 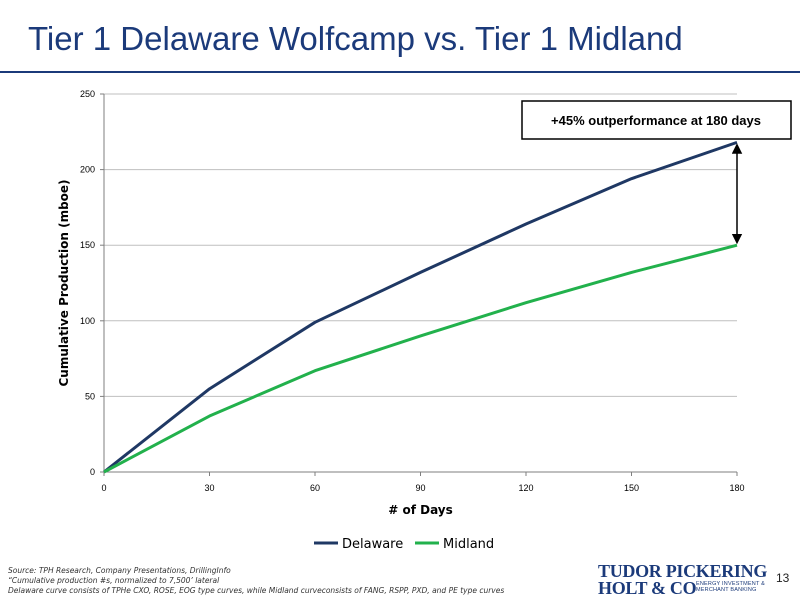 What do you see at coordinates (525, 488) in the screenshot?
I see `x-tick-label: 120` at bounding box center [525, 488].